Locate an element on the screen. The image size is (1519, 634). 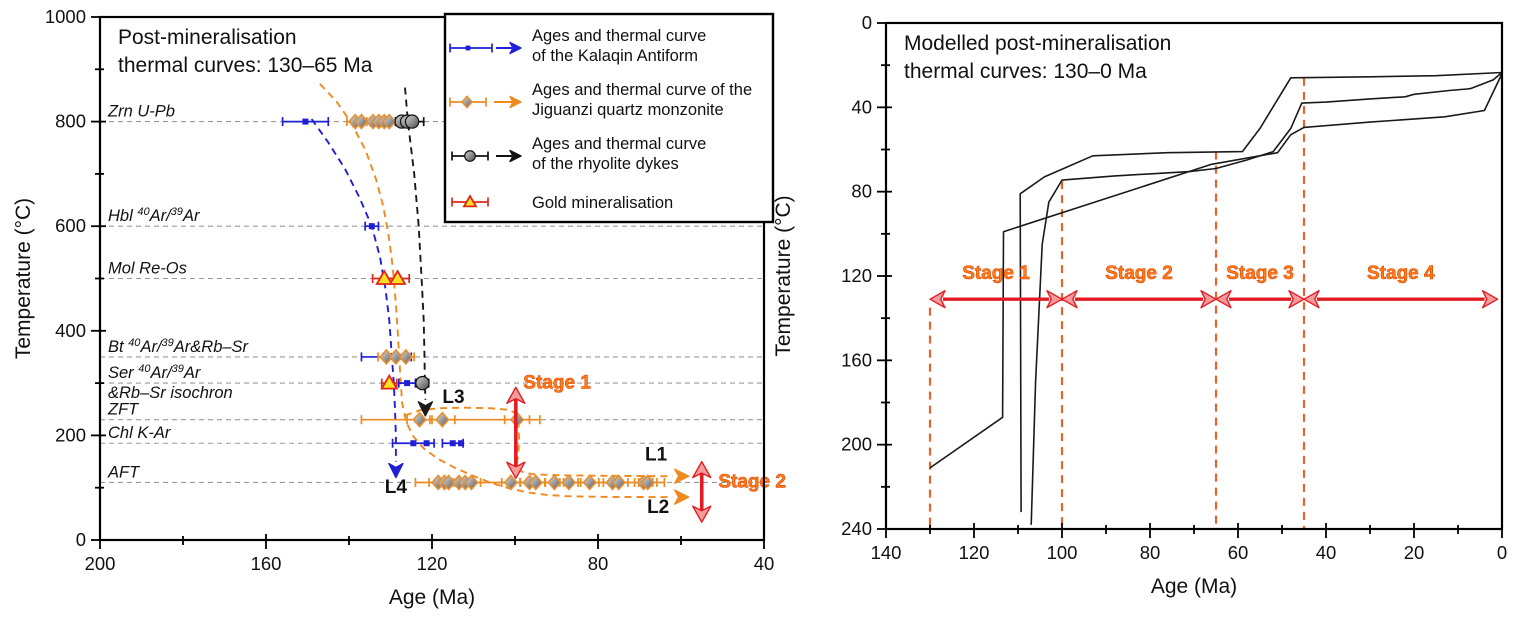
closure-row-label: Mol Re-Os is located at coordinates (147, 269).